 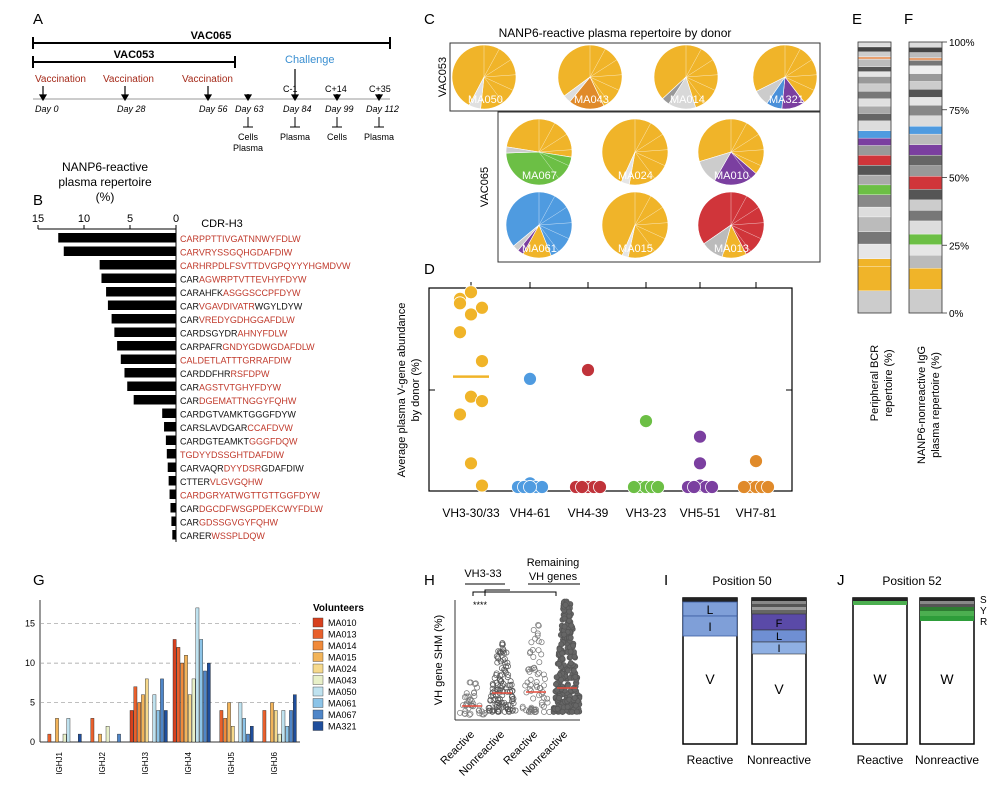 What do you see at coordinates (539, 152) in the screenshot?
I see `pie-ma067: MA067` at bounding box center [539, 152].